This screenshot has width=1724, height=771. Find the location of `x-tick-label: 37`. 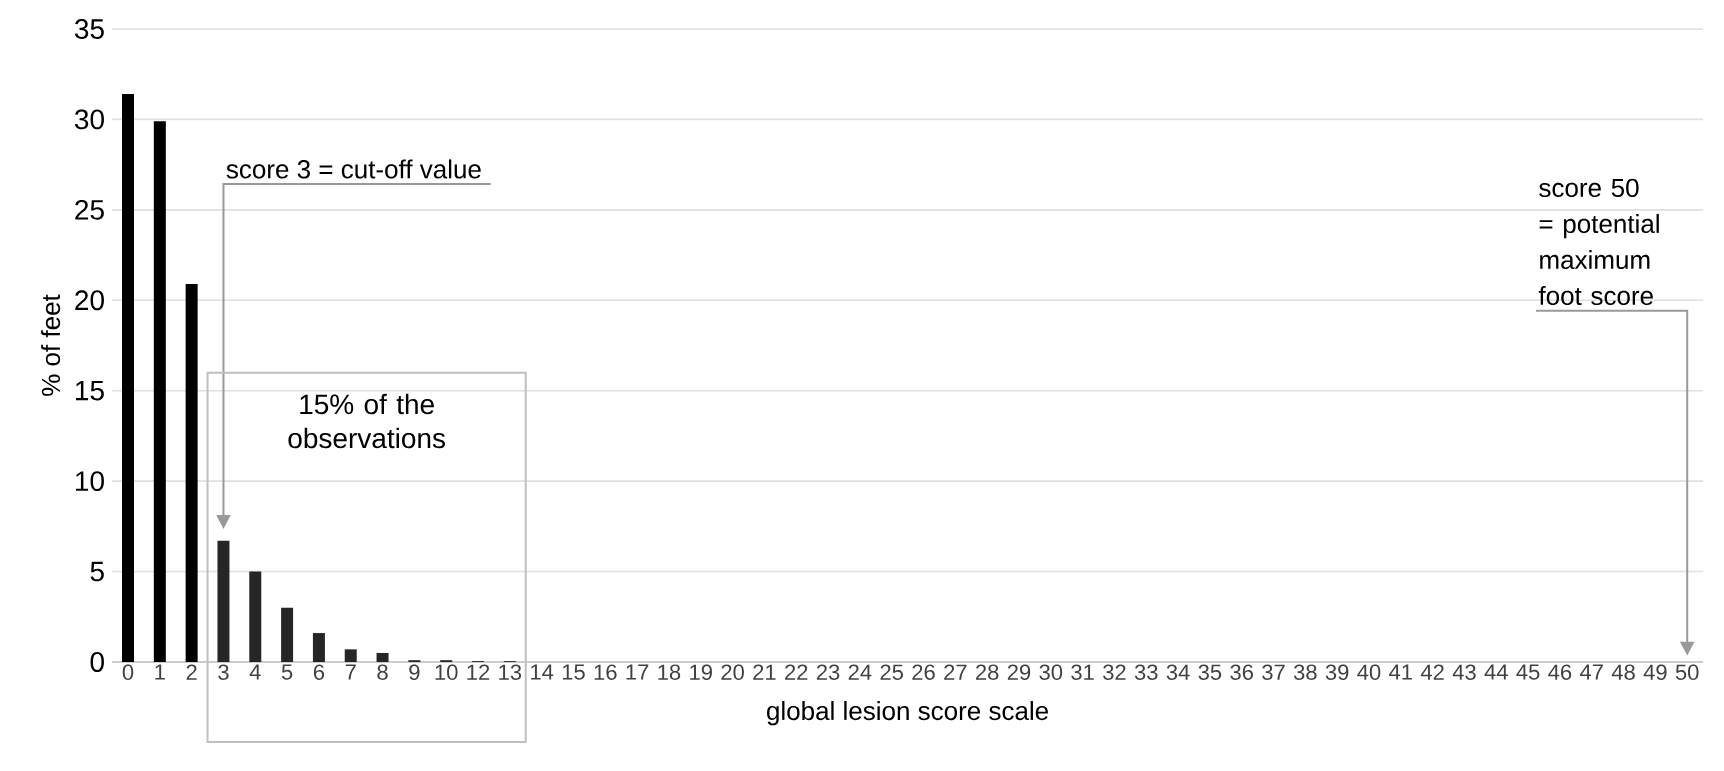

x-tick-label: 37 is located at coordinates (1273, 672).